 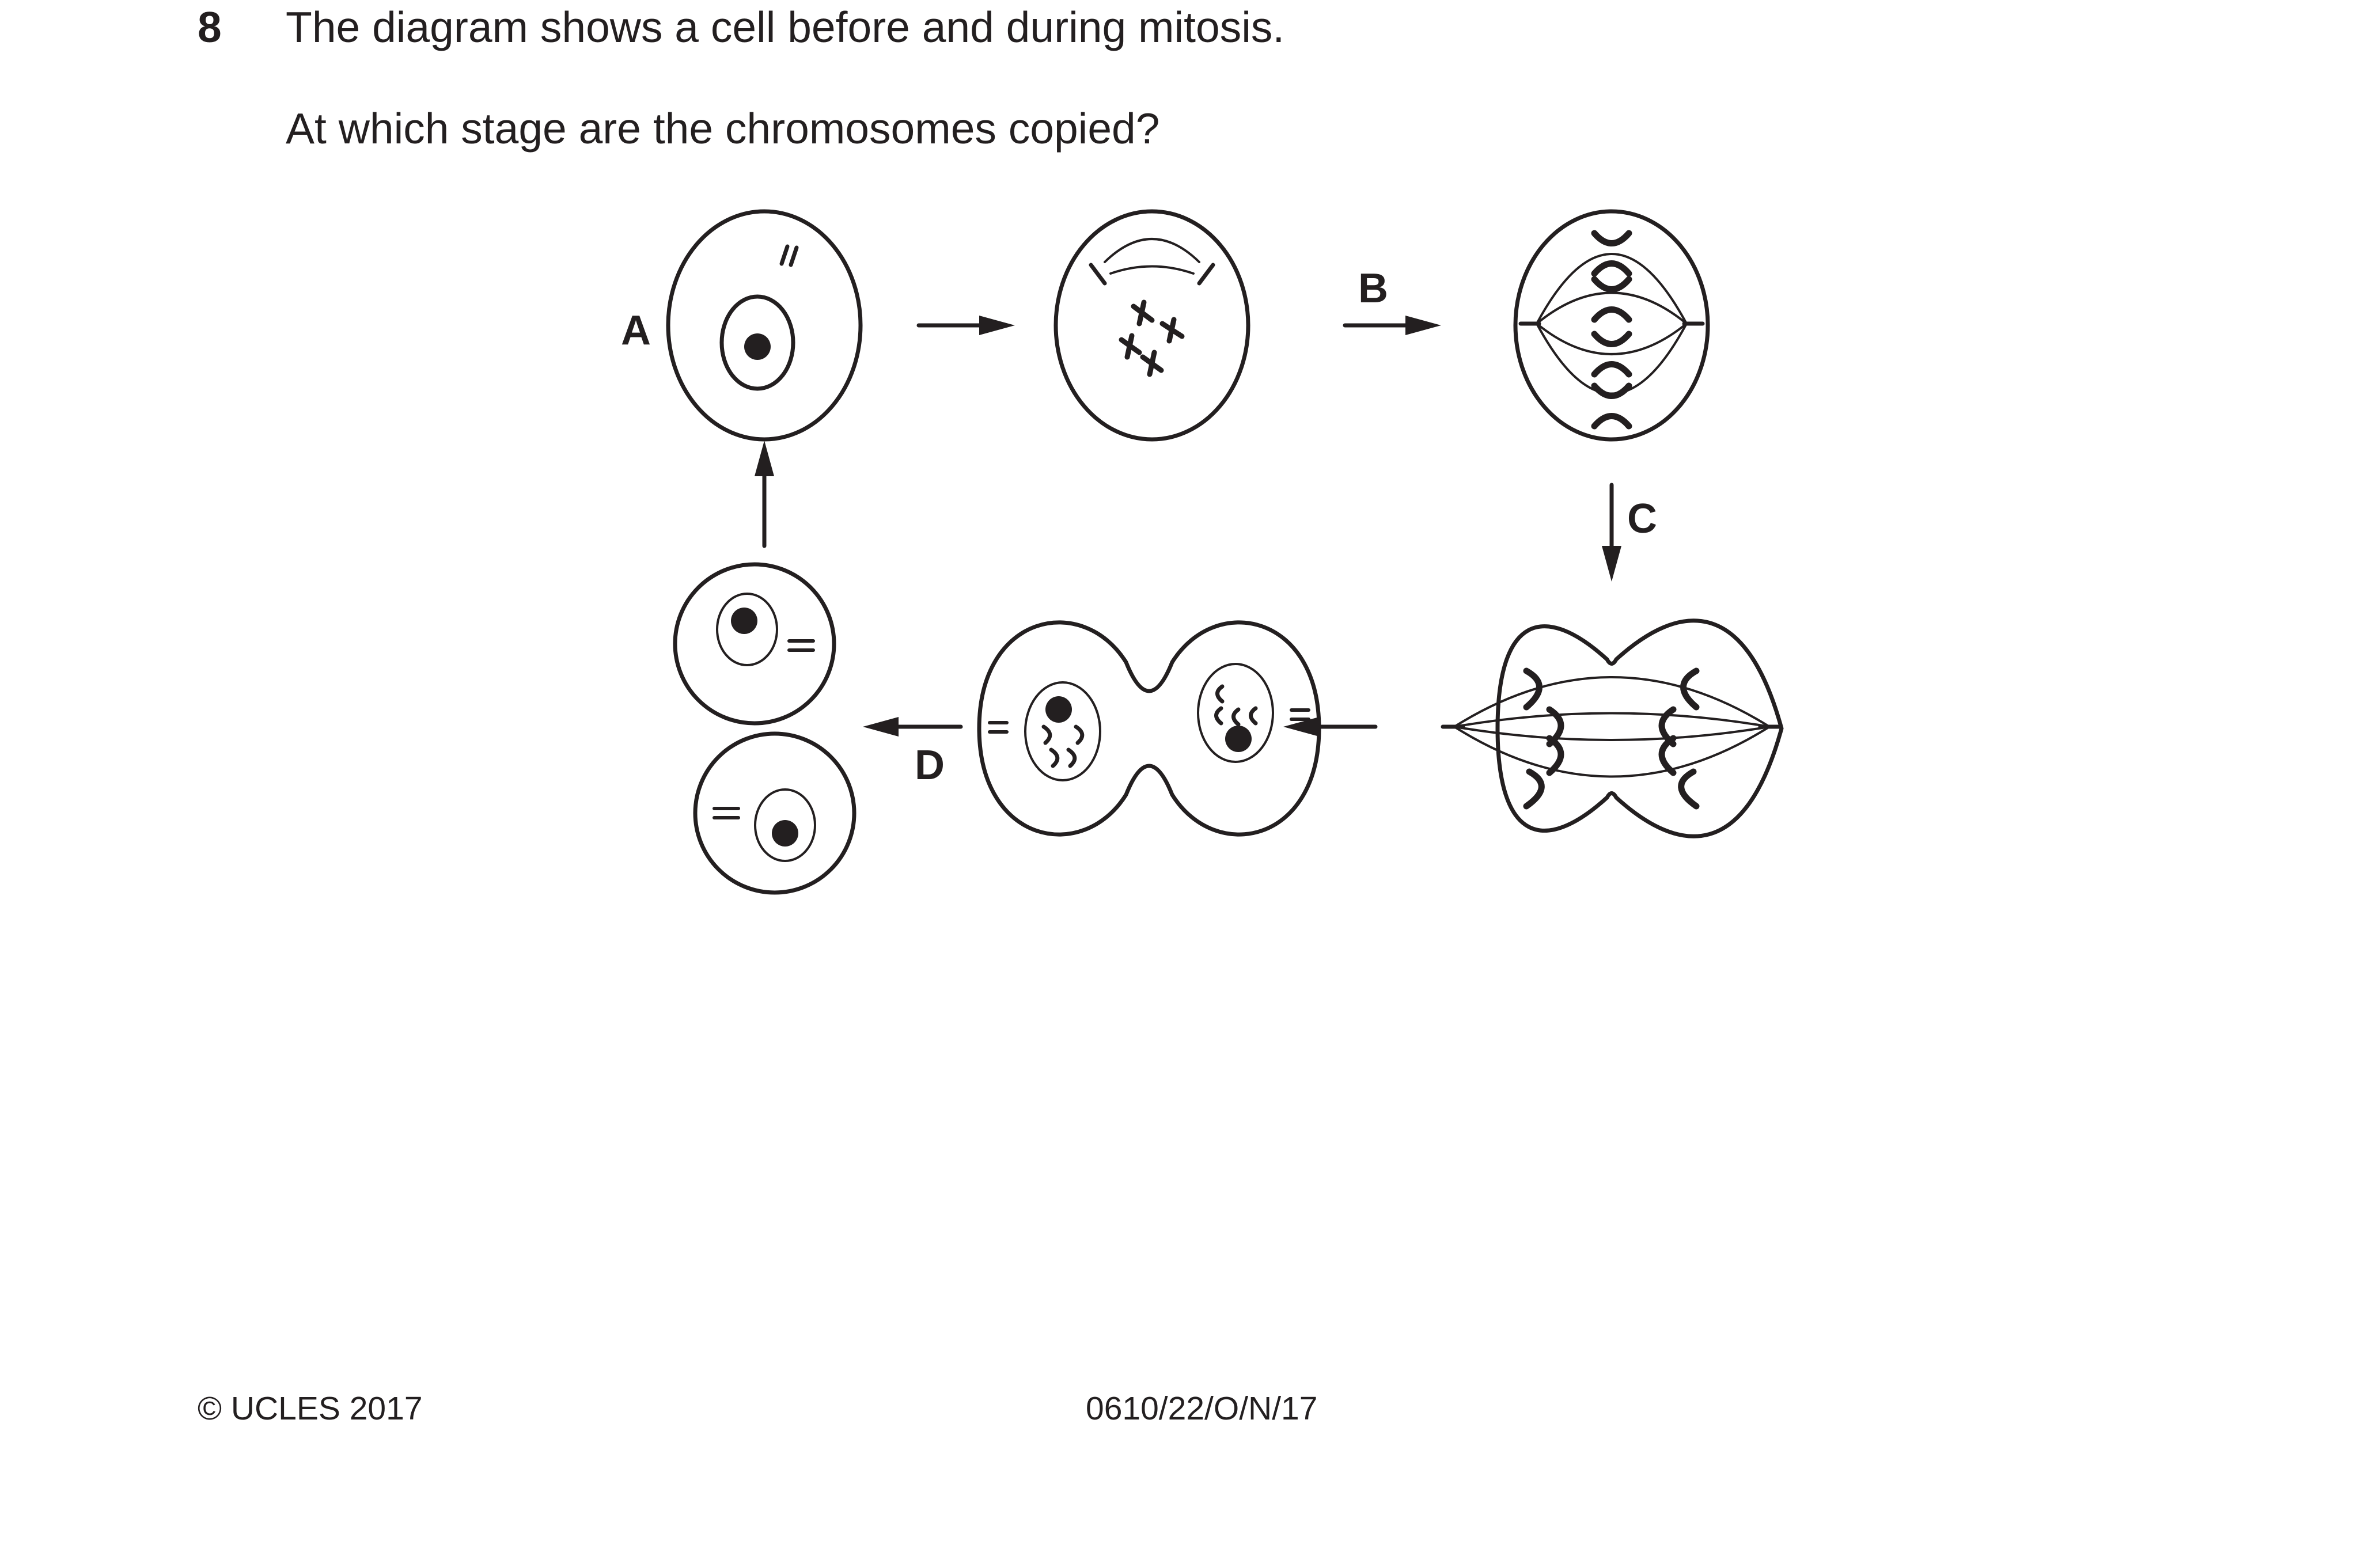 What do you see at coordinates (1642, 519) in the screenshot?
I see `label-c: C` at bounding box center [1642, 519].